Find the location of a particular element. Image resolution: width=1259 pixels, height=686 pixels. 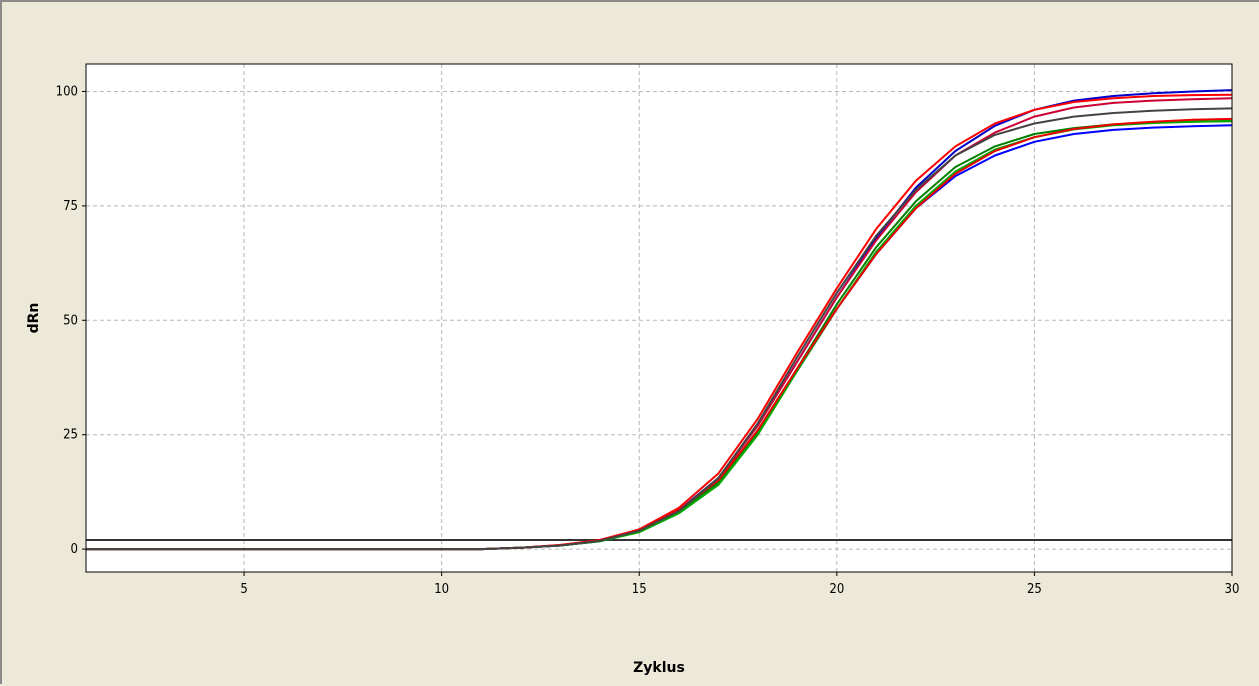

y-tick-label: 50 is located at coordinates (70, 320).